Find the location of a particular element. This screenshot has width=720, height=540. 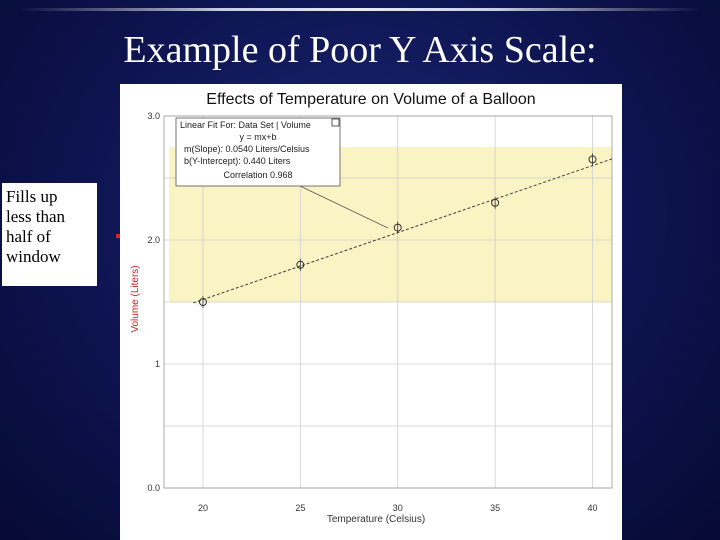

x-tick-label: 30 is located at coordinates (398, 508).